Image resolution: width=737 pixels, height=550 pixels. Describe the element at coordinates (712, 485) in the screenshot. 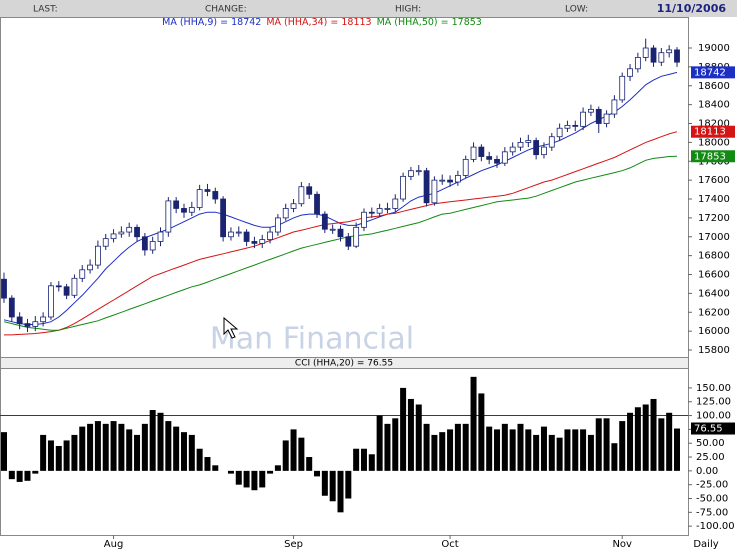

I see `y-tick-label: -25.00` at that location.